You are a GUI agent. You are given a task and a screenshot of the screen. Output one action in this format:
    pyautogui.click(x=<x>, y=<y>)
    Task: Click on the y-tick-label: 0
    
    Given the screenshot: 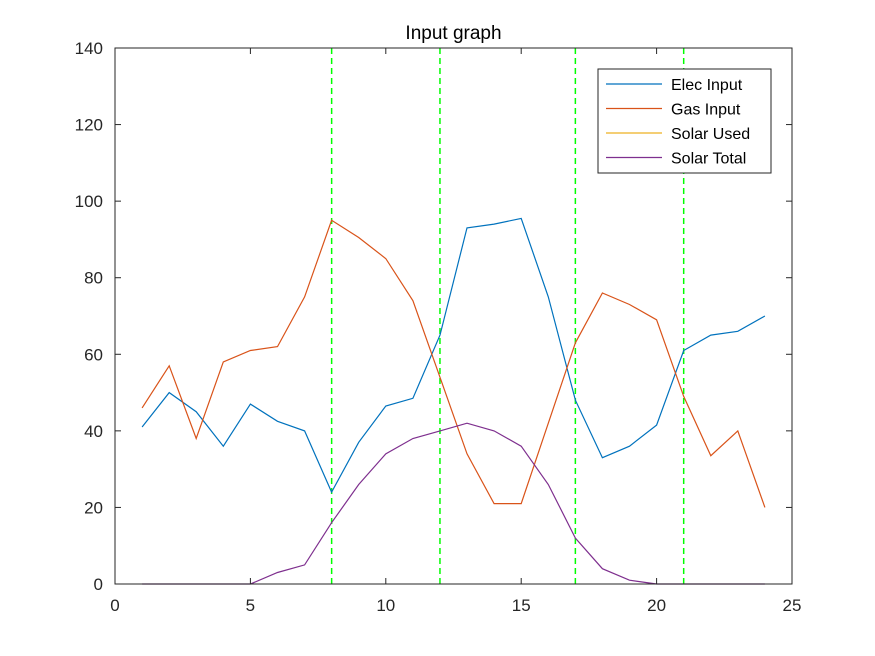 What is the action you would take?
    pyautogui.click(x=98, y=584)
    